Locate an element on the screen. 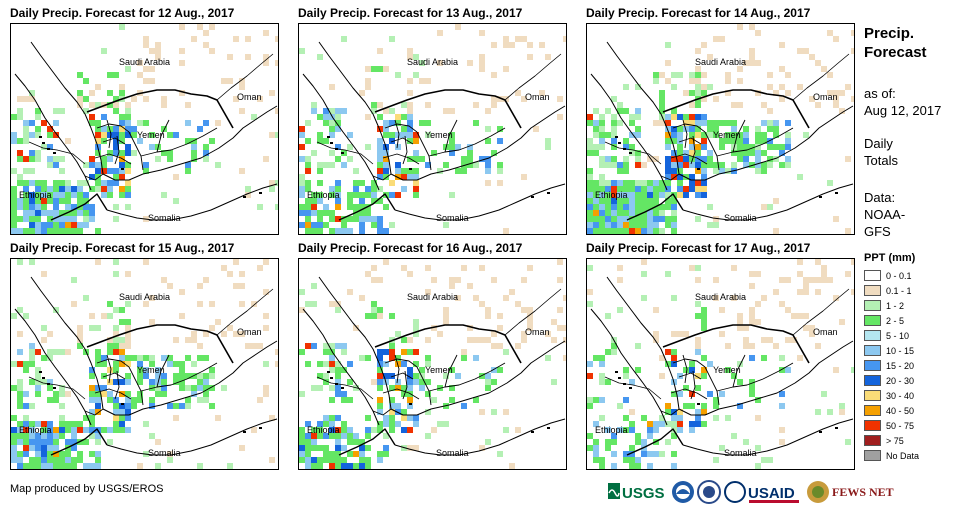 The image size is (967, 511). boundaries is located at coordinates (434, 366).